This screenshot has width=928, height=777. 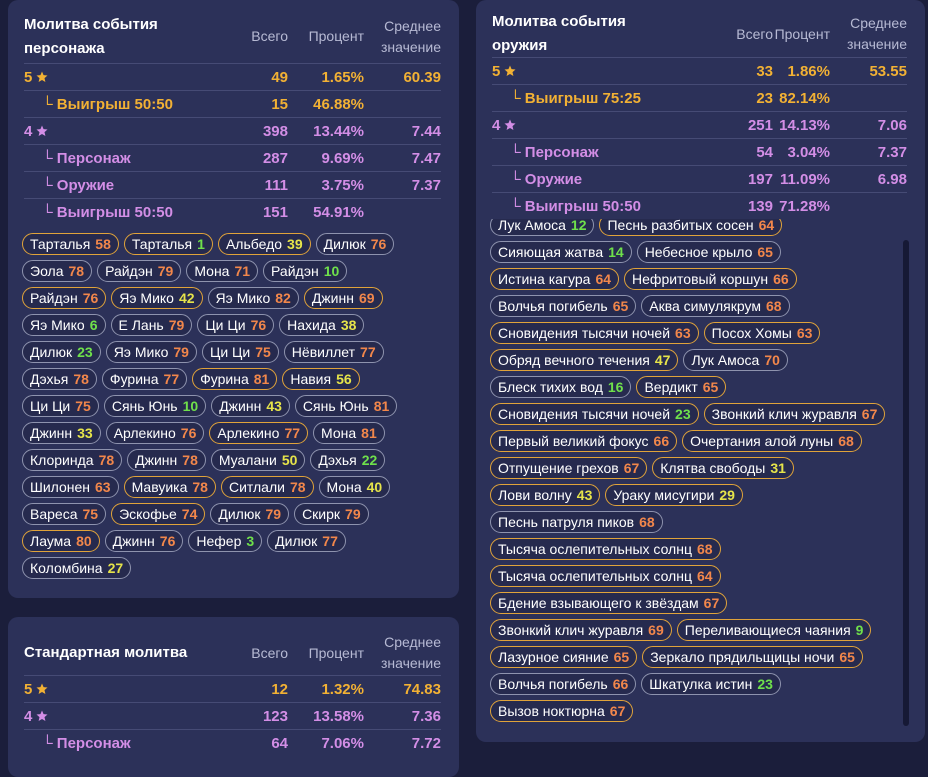 What do you see at coordinates (426, 131) in the screenshot?
I see `cell-average: 7.44` at bounding box center [426, 131].